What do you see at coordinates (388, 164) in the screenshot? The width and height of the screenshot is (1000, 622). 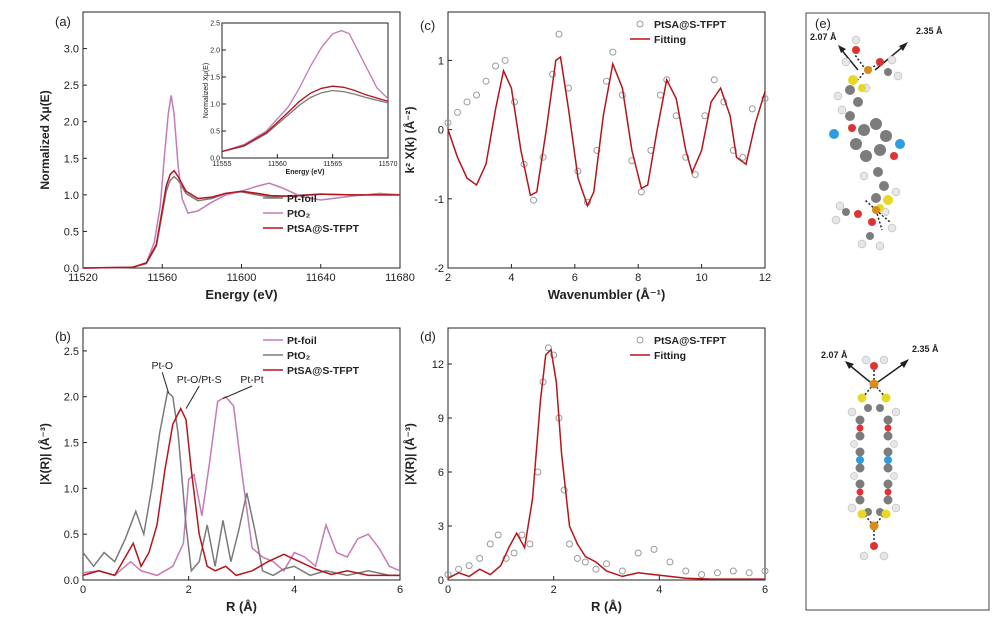 I see `x-tick-label: 11570` at bounding box center [388, 164].